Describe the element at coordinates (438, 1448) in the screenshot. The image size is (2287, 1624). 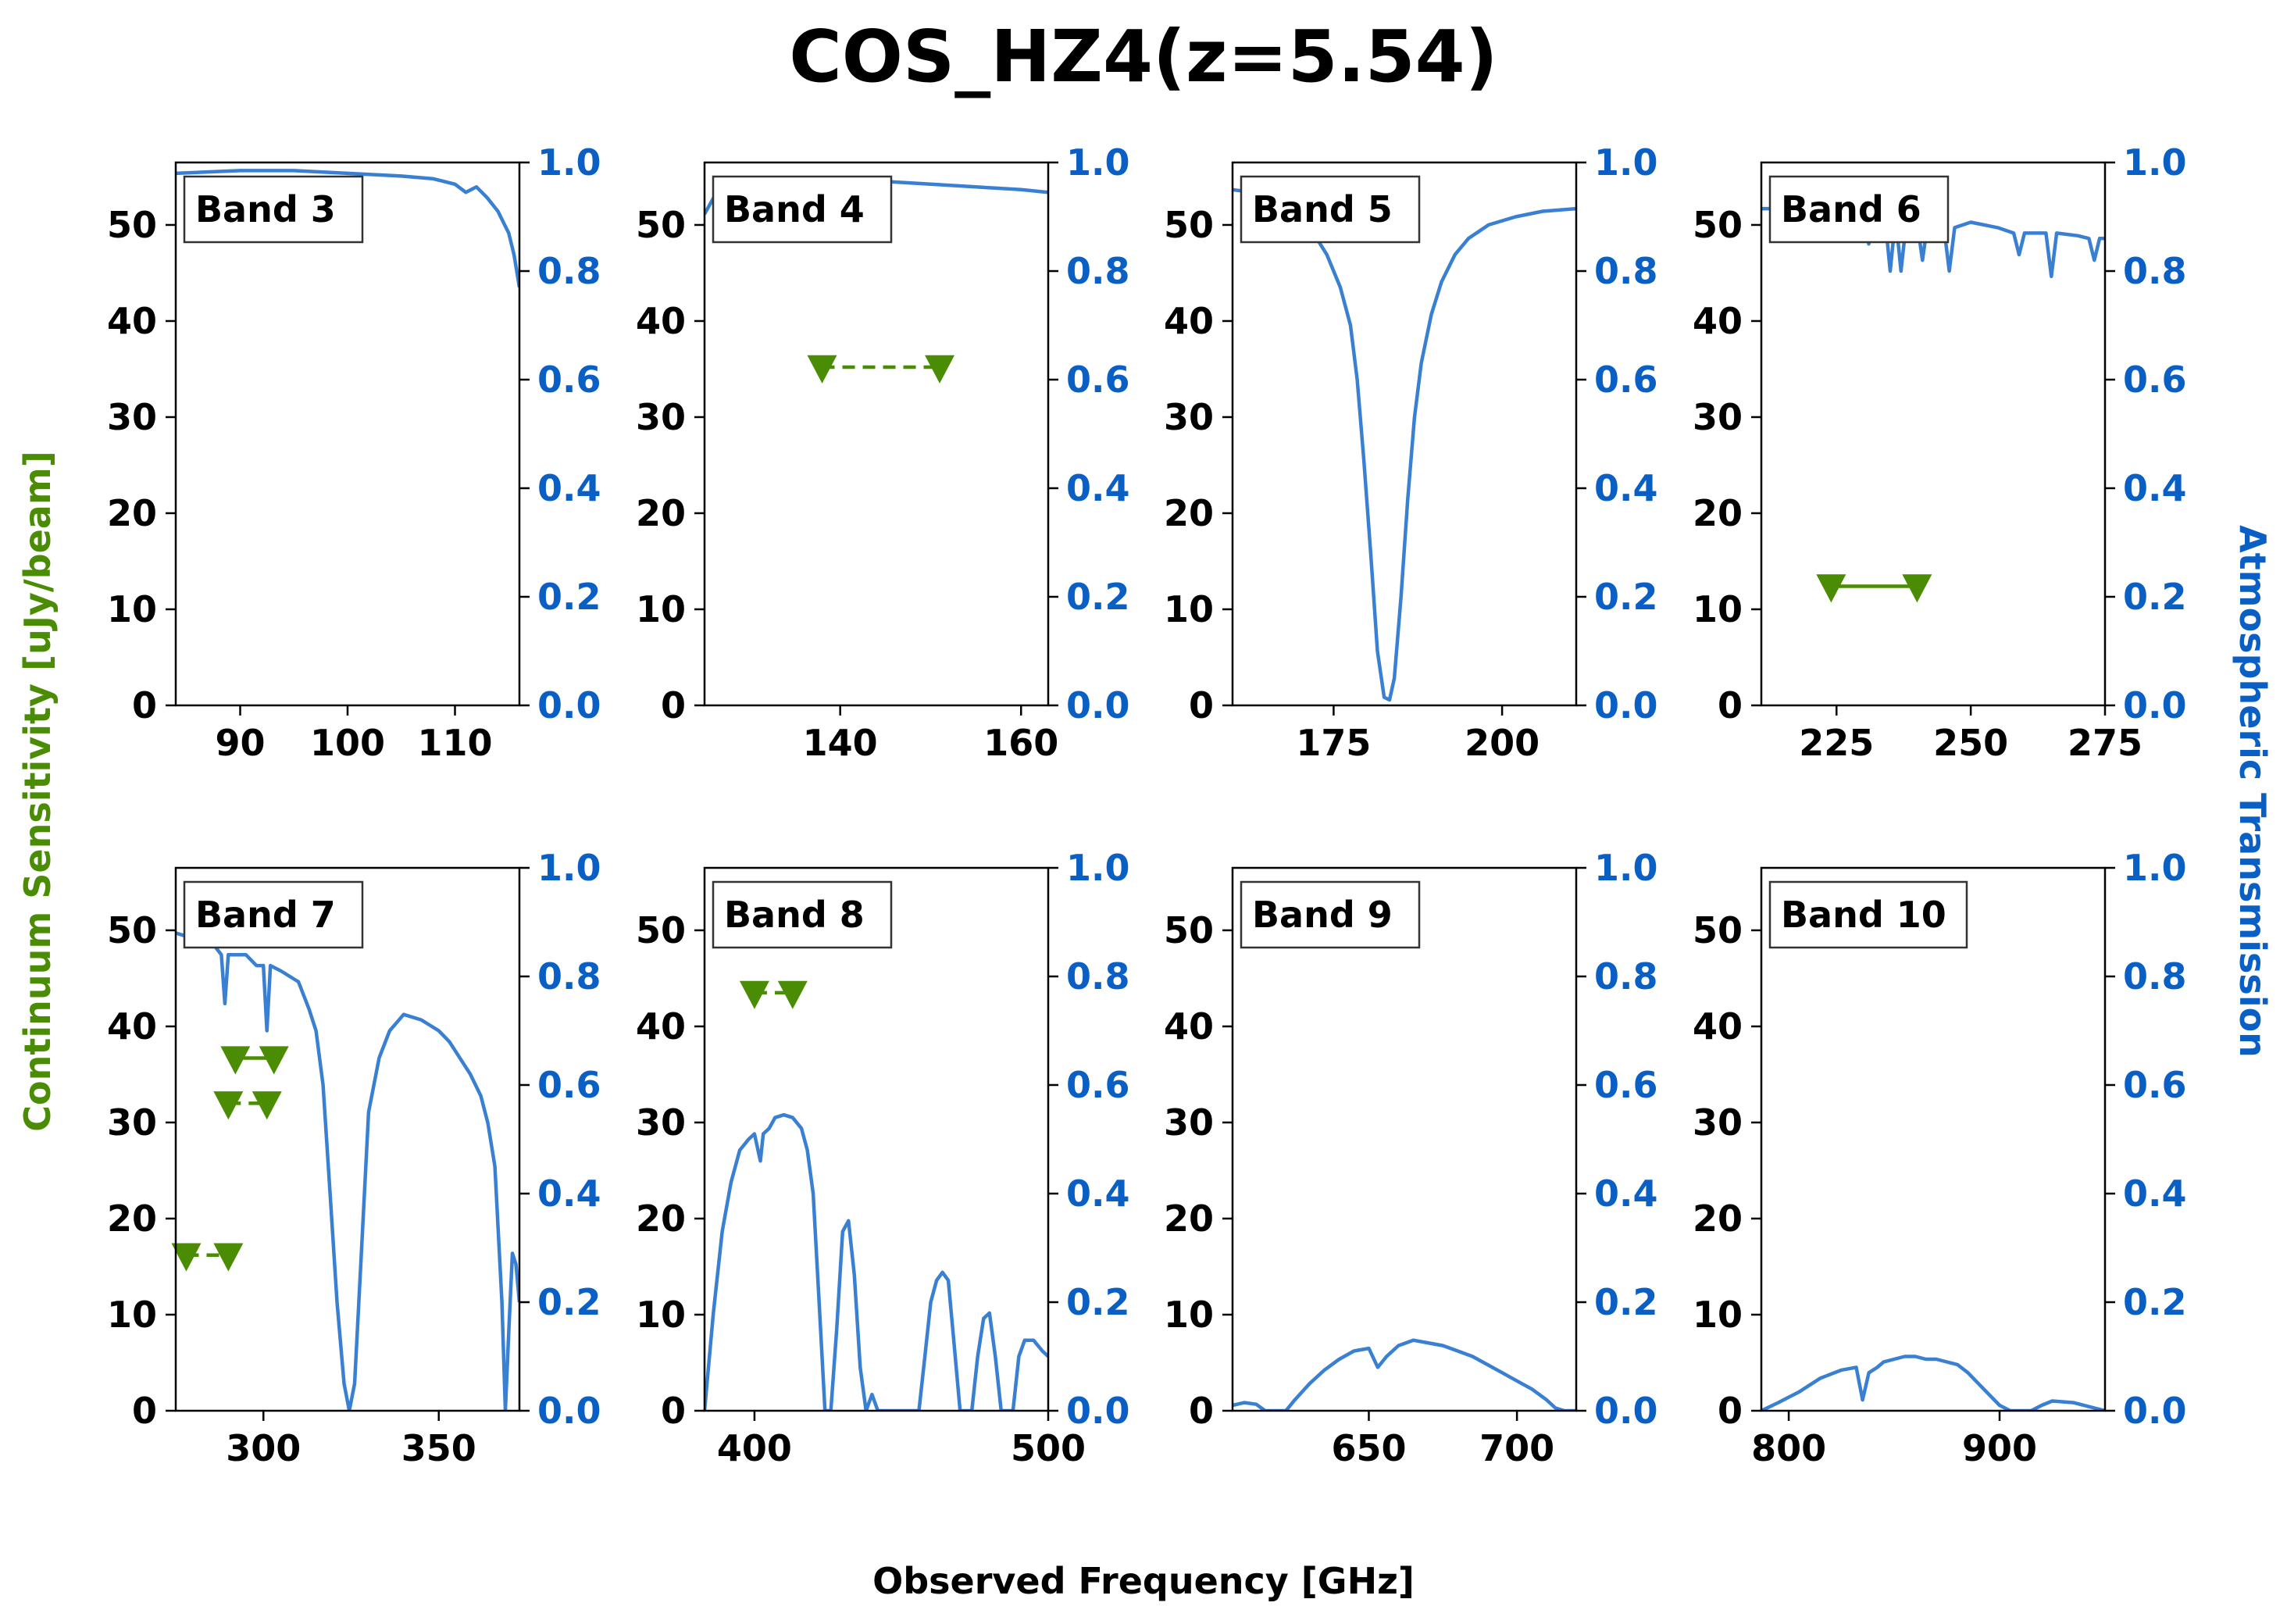
I see `x-tick-label: 350` at that location.